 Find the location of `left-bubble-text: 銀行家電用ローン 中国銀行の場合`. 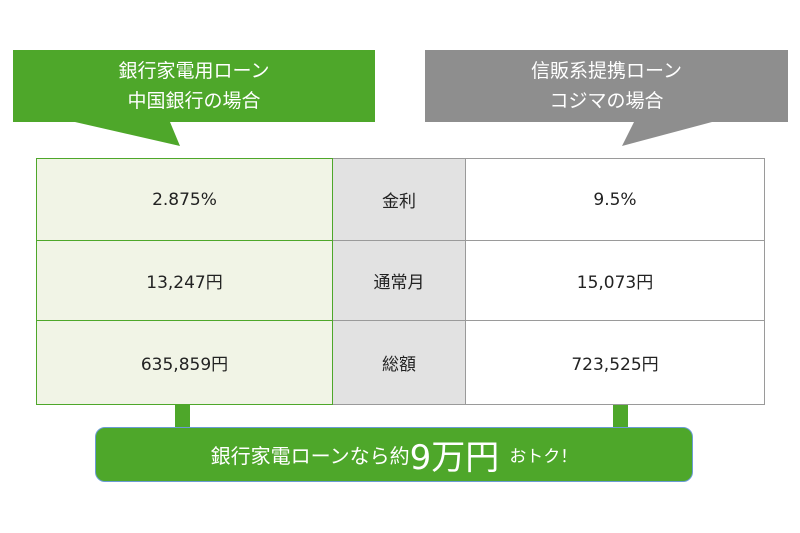

left-bubble-text: 銀行家電用ローン 中国銀行の場合 is located at coordinates (194, 86).